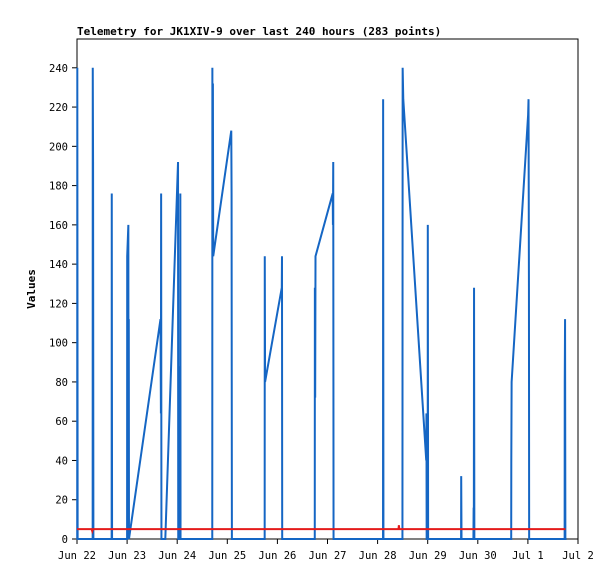 The image size is (615, 579). I want to click on x-tick-label: Jun 23, so click(127, 556).